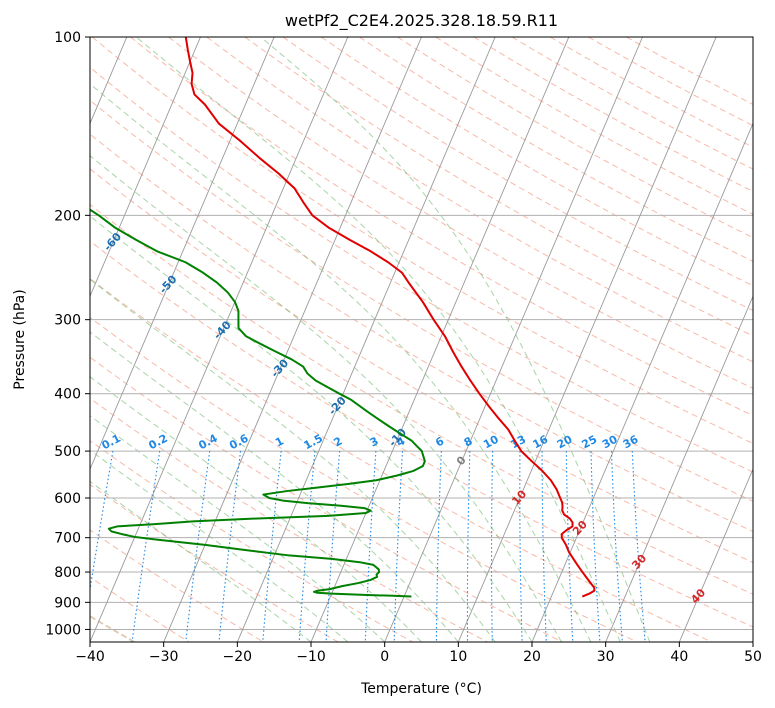 This screenshot has width=775, height=708. I want to click on mixing-ratio-label: 10, so click(491, 442).